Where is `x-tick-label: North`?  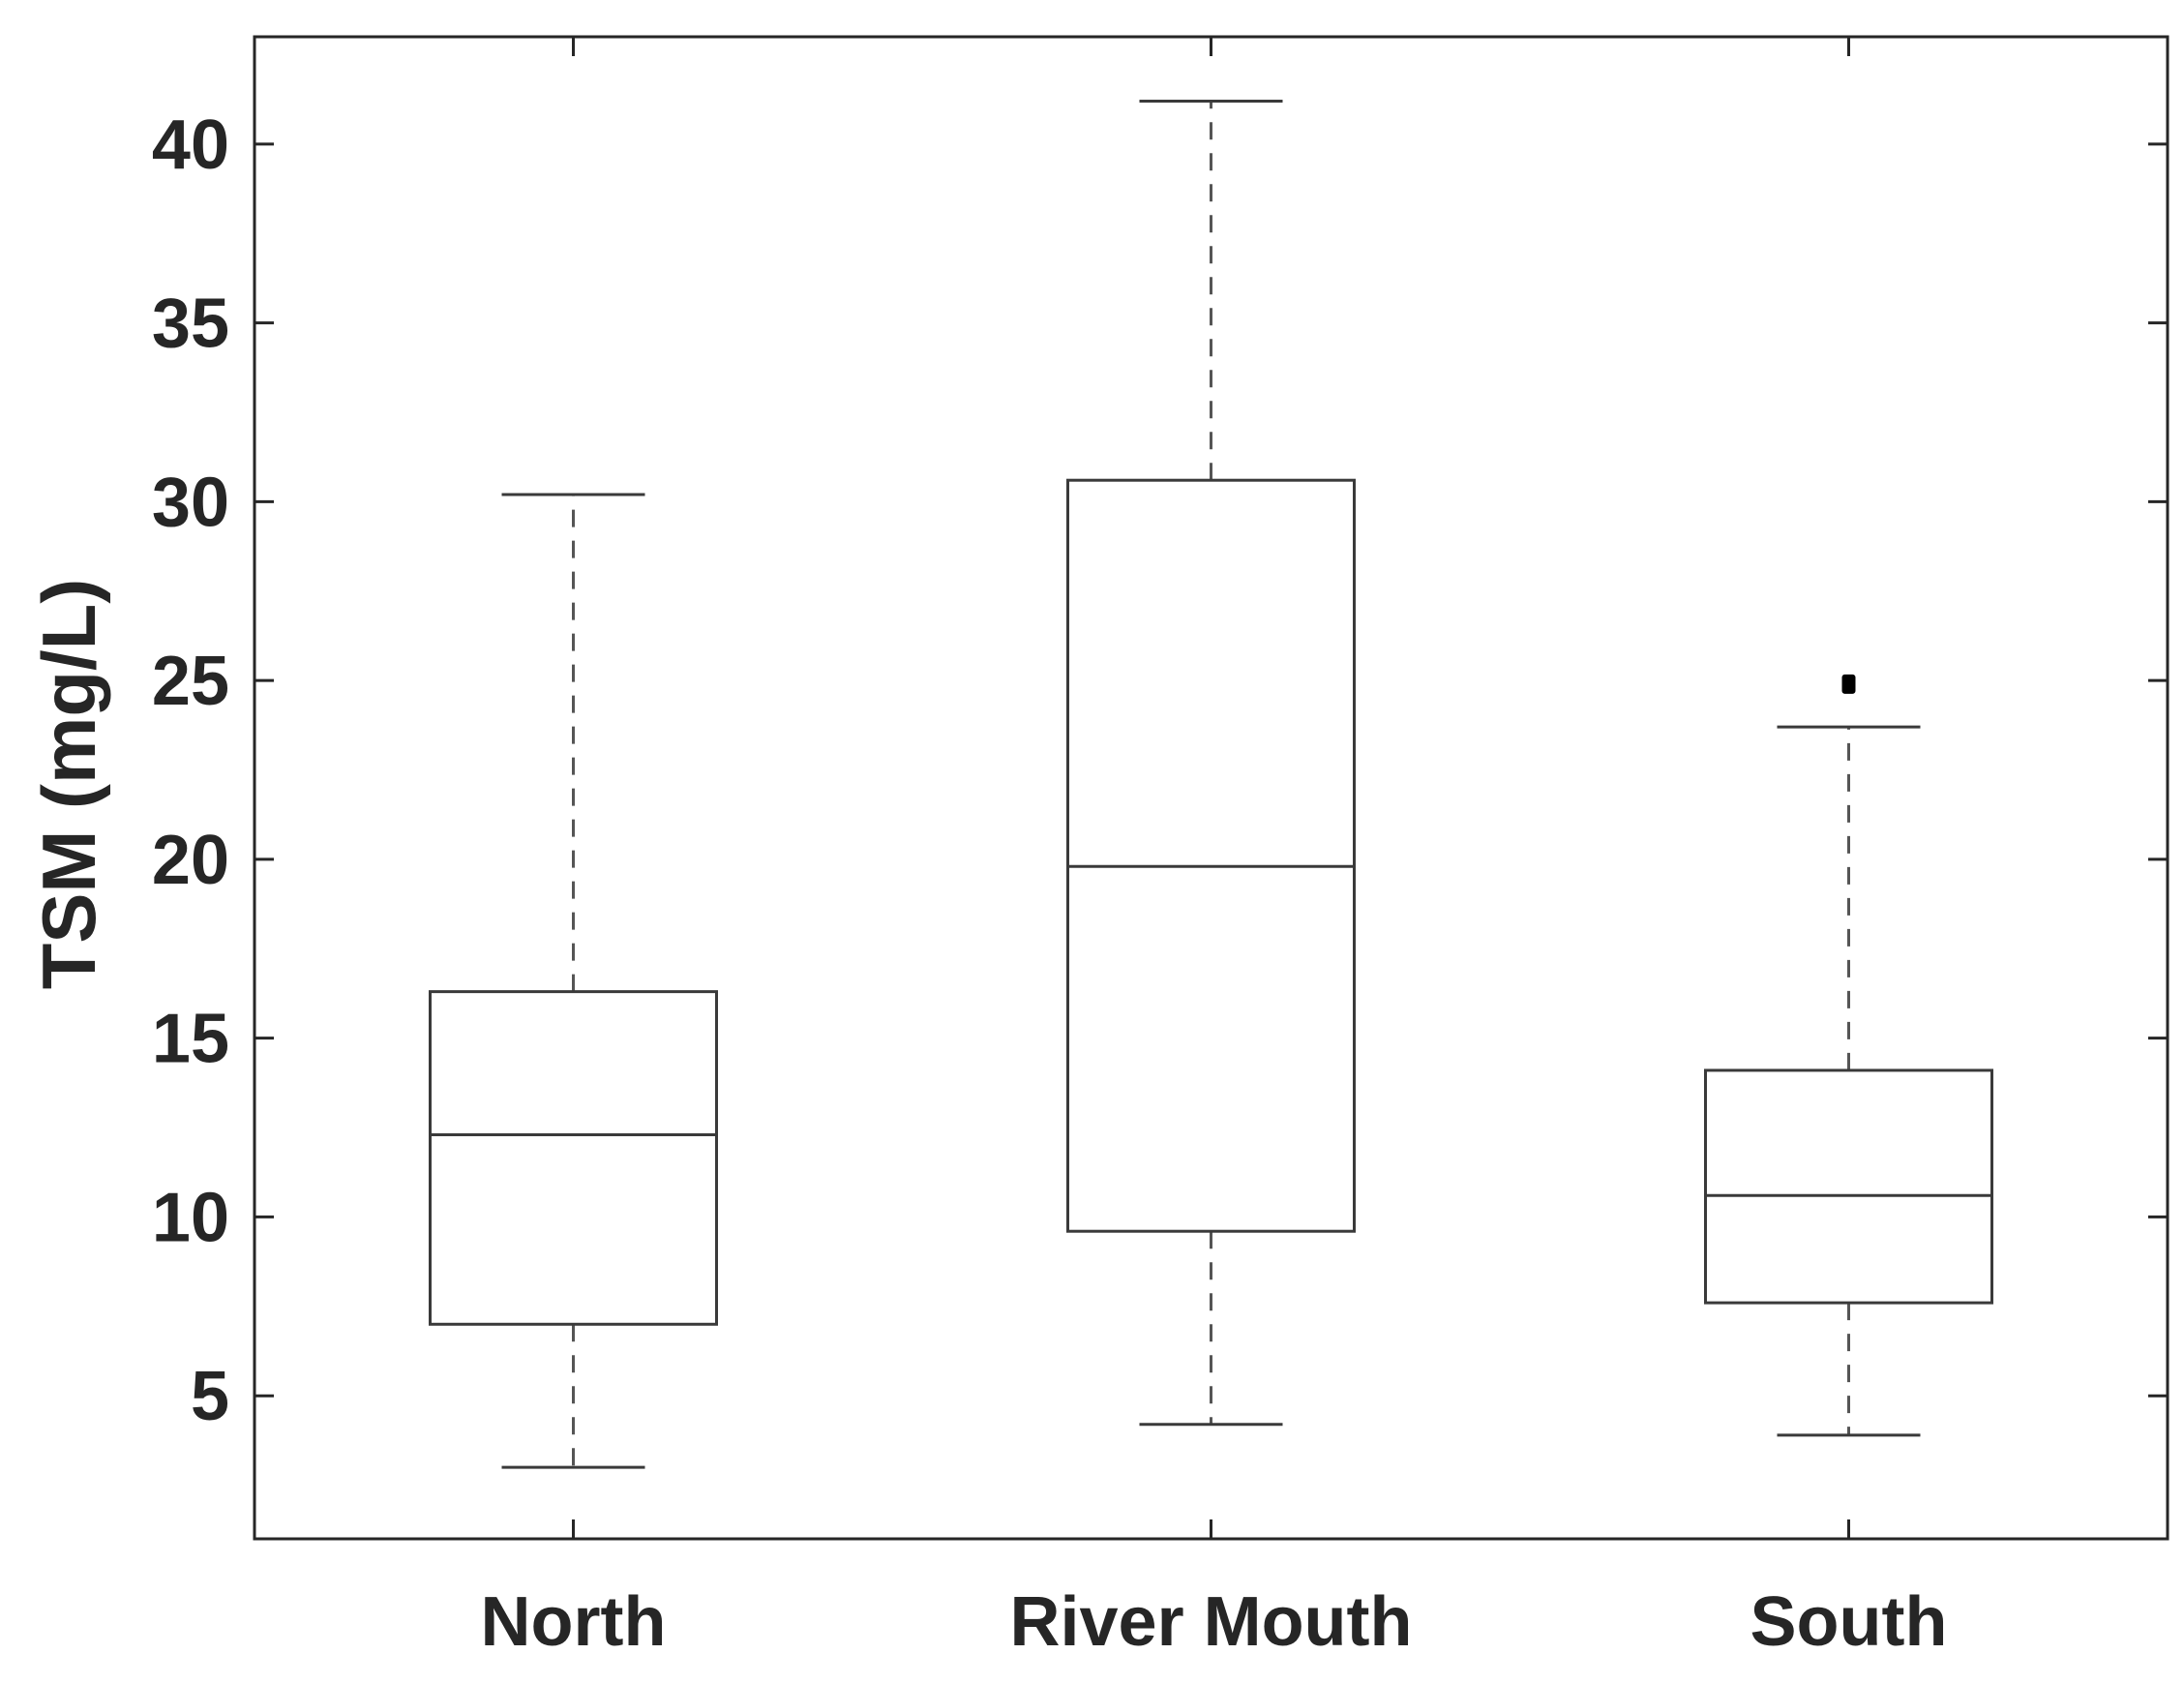 x-tick-label: North is located at coordinates (574, 1622).